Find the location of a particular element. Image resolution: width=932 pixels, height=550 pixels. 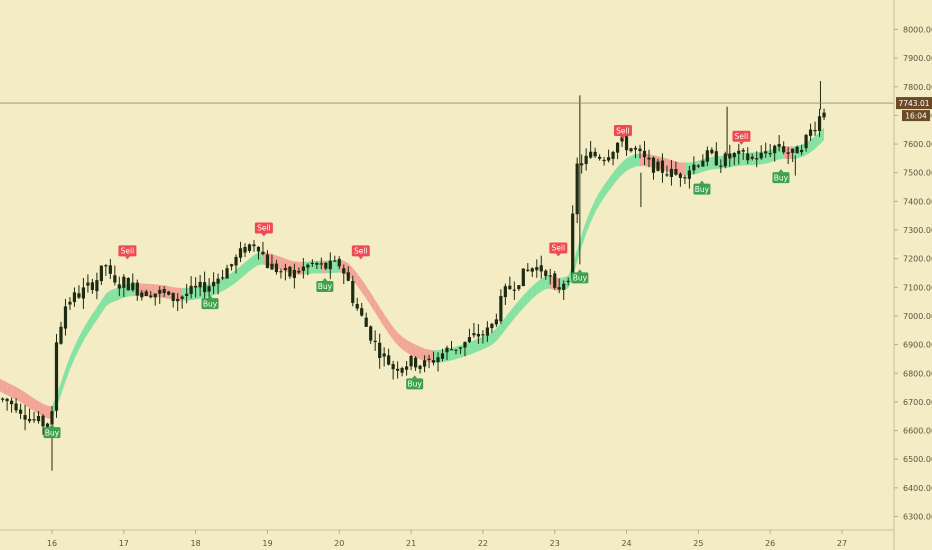

current-price-badge: 7743.01 is located at coordinates (914, 103).